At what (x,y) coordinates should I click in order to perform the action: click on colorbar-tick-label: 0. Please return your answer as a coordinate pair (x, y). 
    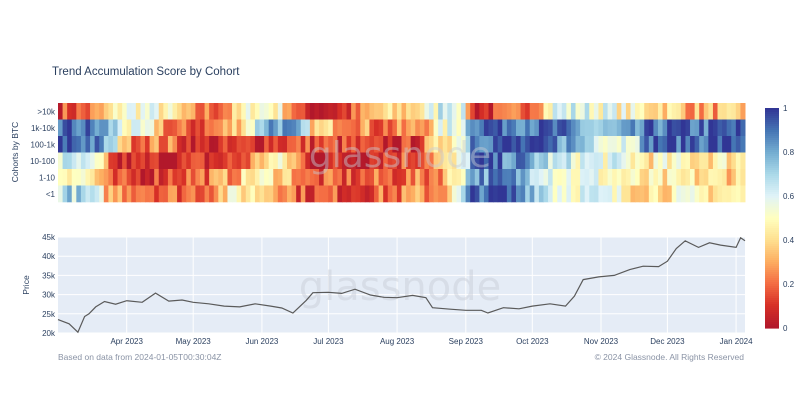
    Looking at the image, I should click on (785, 328).